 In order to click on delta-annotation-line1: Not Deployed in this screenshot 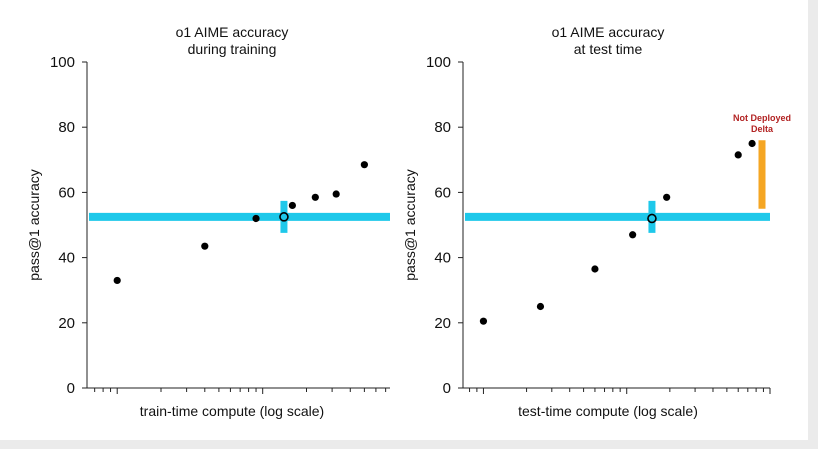, I will do `click(762, 118)`.